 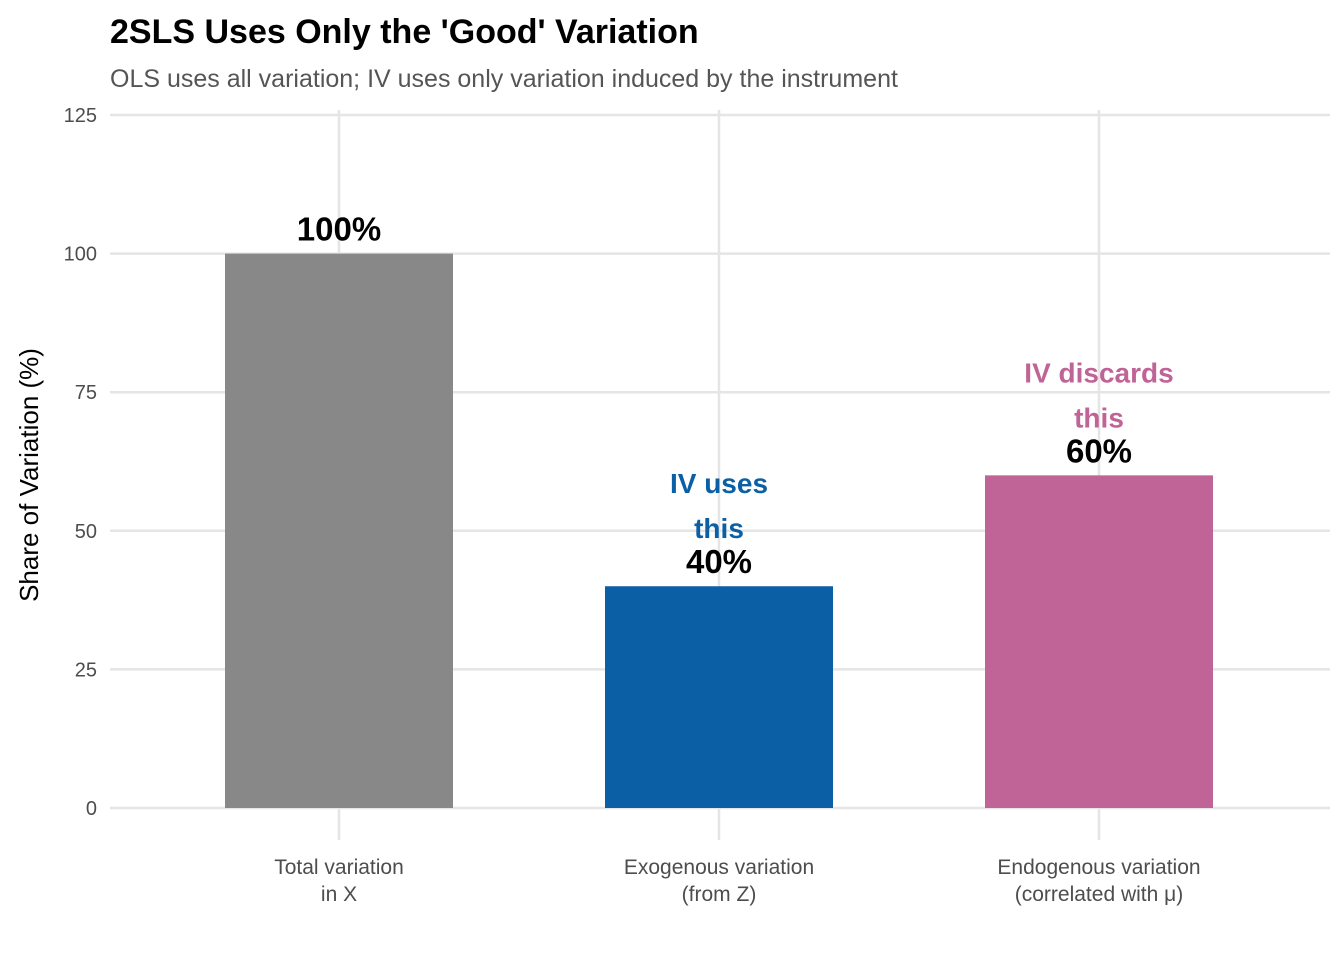 What do you see at coordinates (80, 116) in the screenshot?
I see `y-tick-label: 125` at bounding box center [80, 116].